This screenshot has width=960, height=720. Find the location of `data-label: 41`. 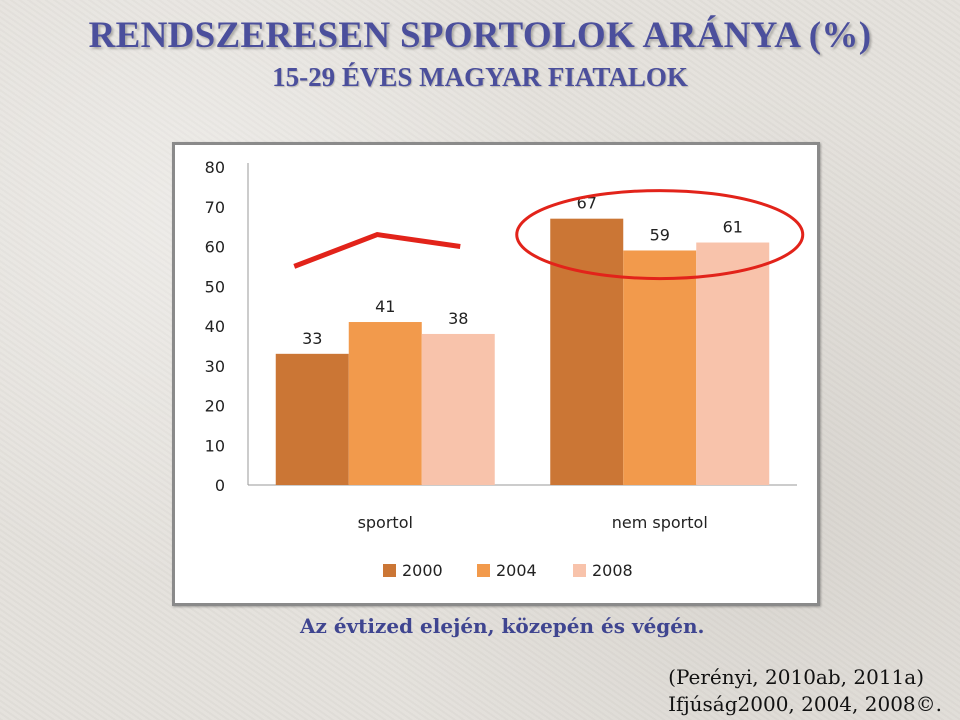

data-label: 41 is located at coordinates (385, 306).